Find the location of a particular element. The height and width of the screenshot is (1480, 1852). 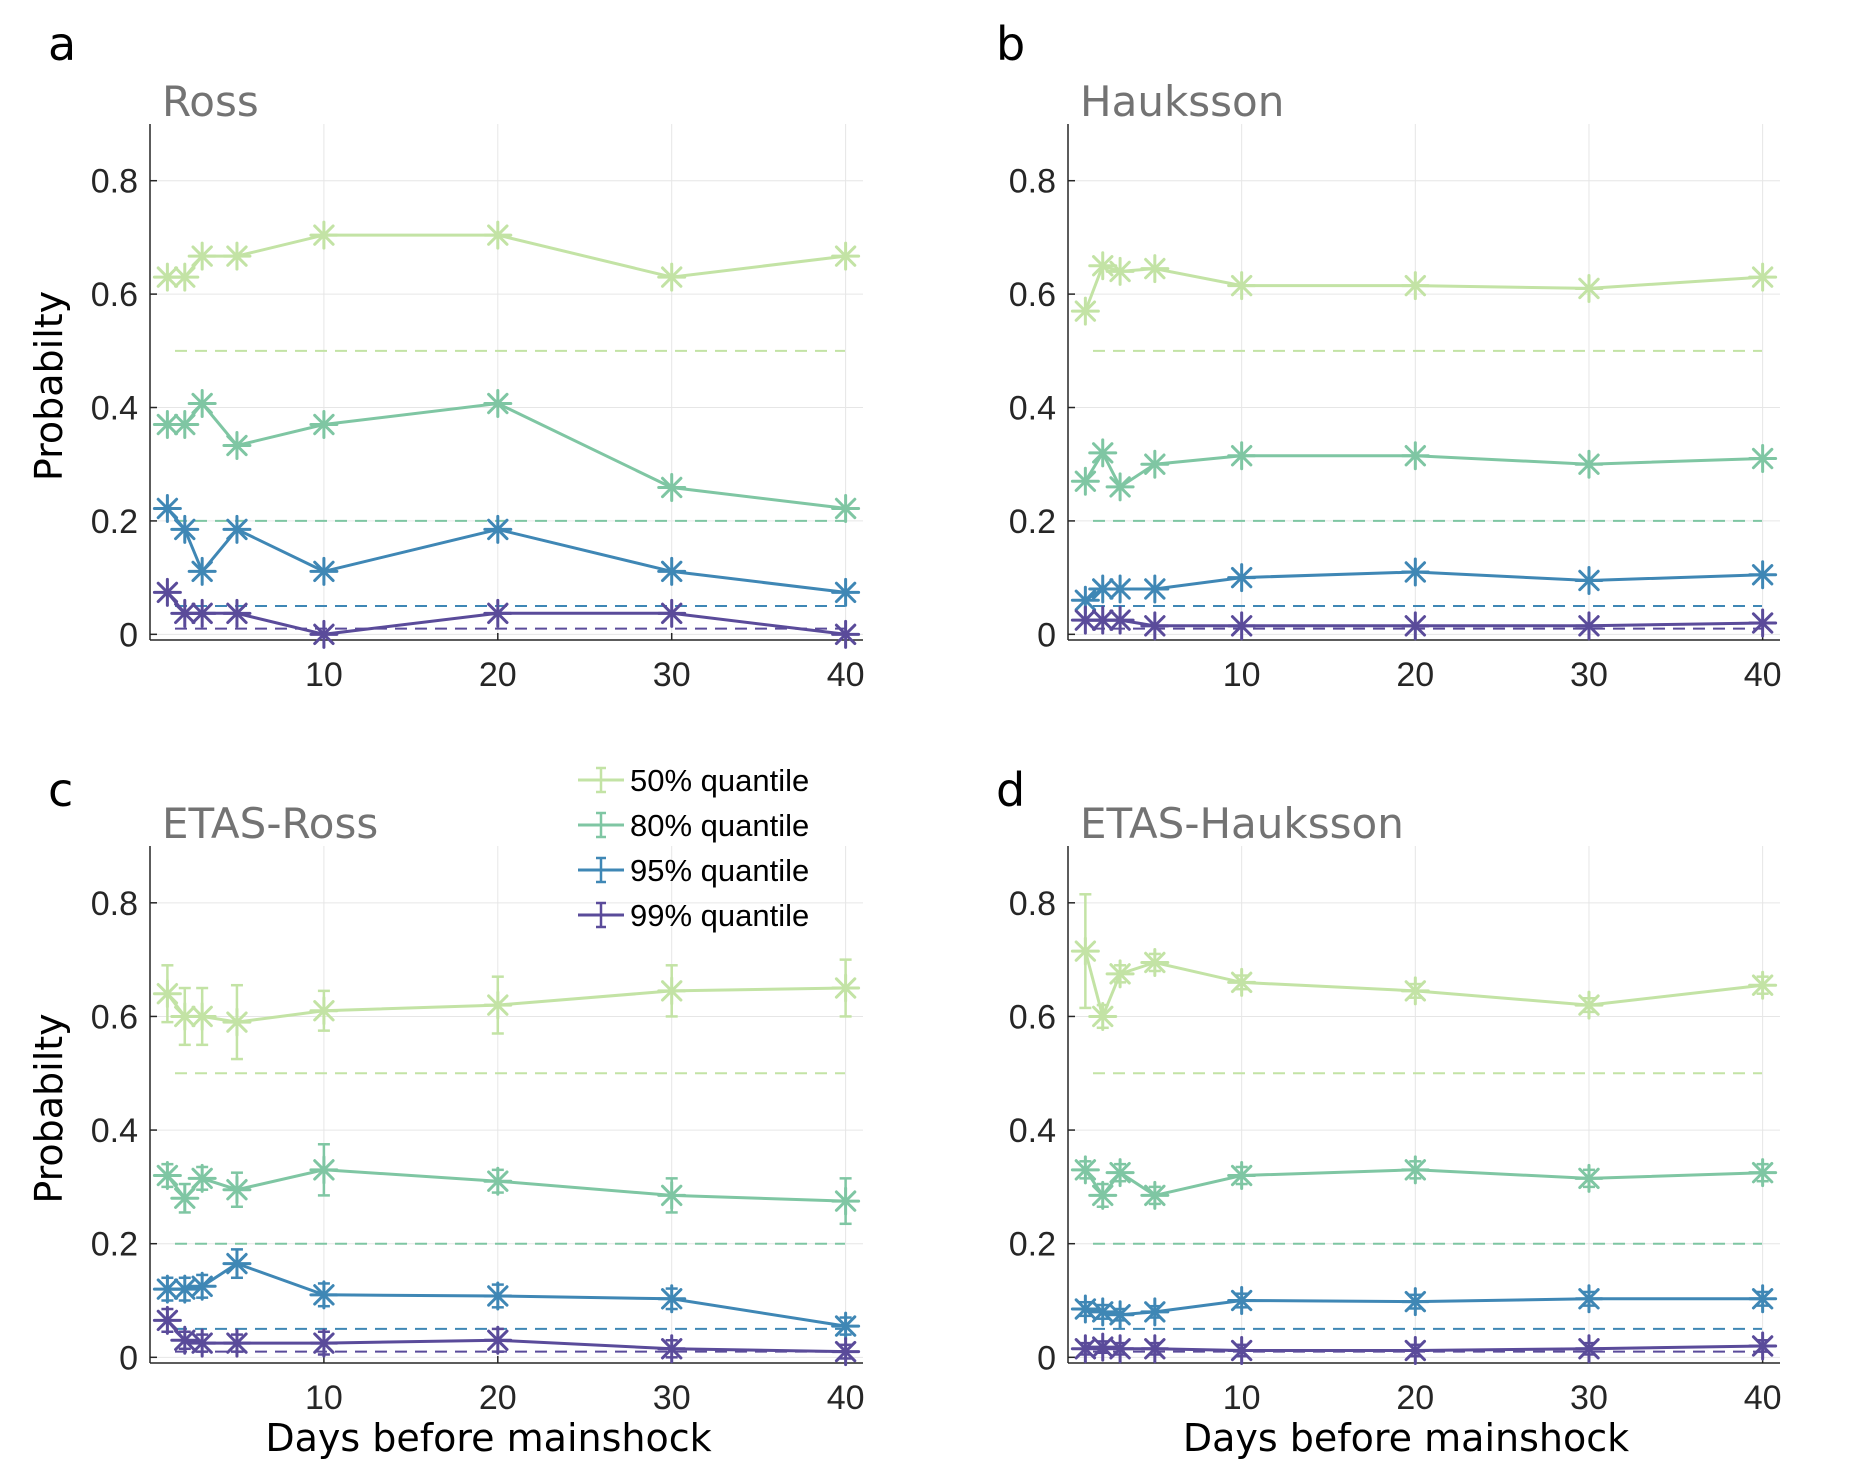

panel-title-b: Hauksson is located at coordinates (1182, 101).